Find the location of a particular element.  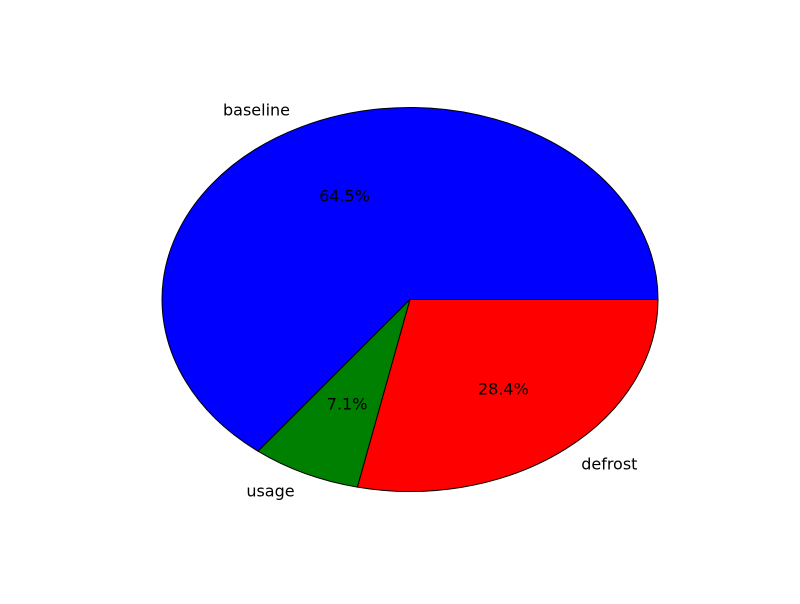

pie-pct-label-usage: 7.1% is located at coordinates (347, 403).